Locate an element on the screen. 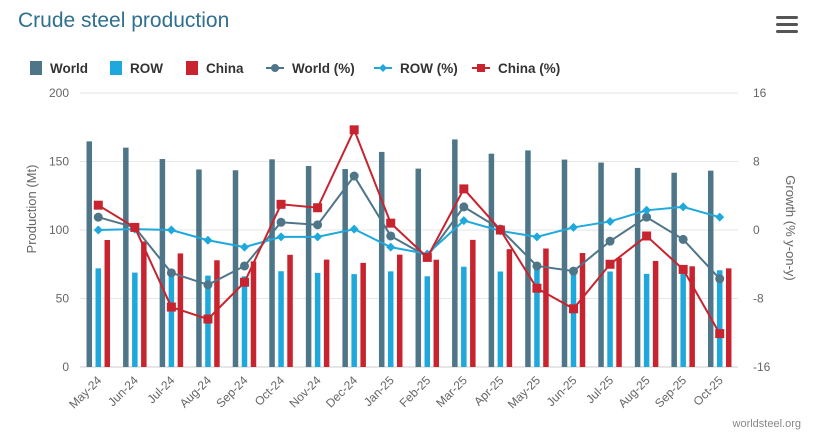 This screenshot has width=819, height=445. legend-item-world-pct: World (%) is located at coordinates (310, 68).